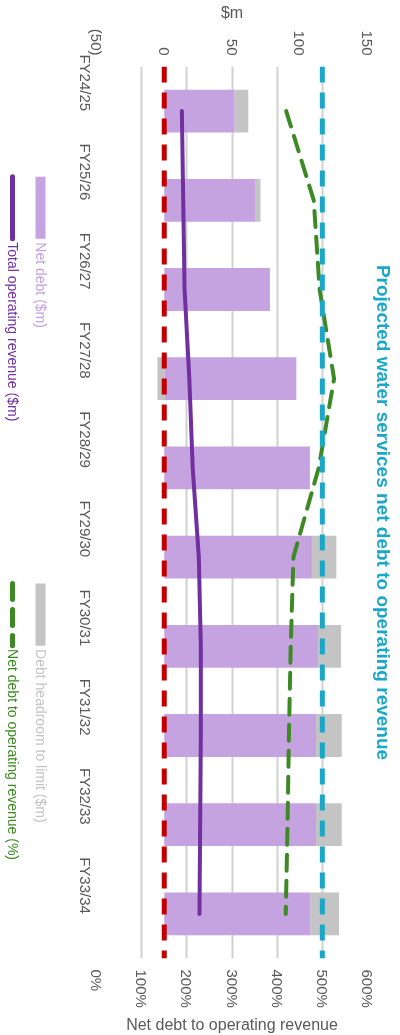  Describe the element at coordinates (40, 285) in the screenshot. I see `text: Net debt ($m)` at that location.